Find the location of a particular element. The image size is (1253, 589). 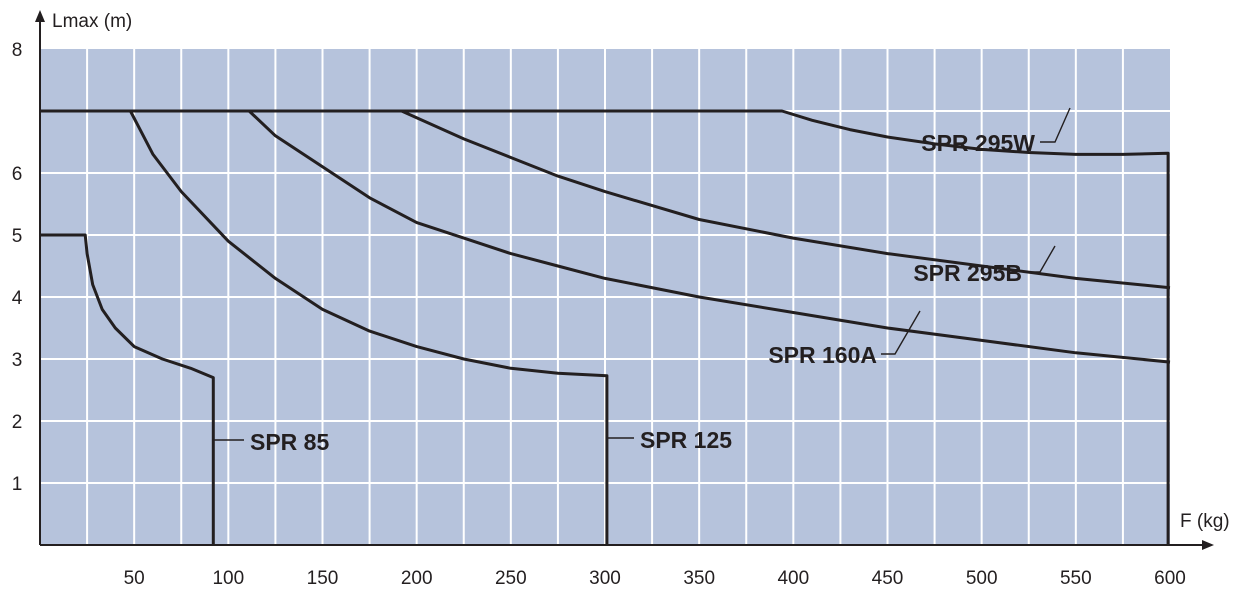

x-tick-label: 550 is located at coordinates (1076, 578).